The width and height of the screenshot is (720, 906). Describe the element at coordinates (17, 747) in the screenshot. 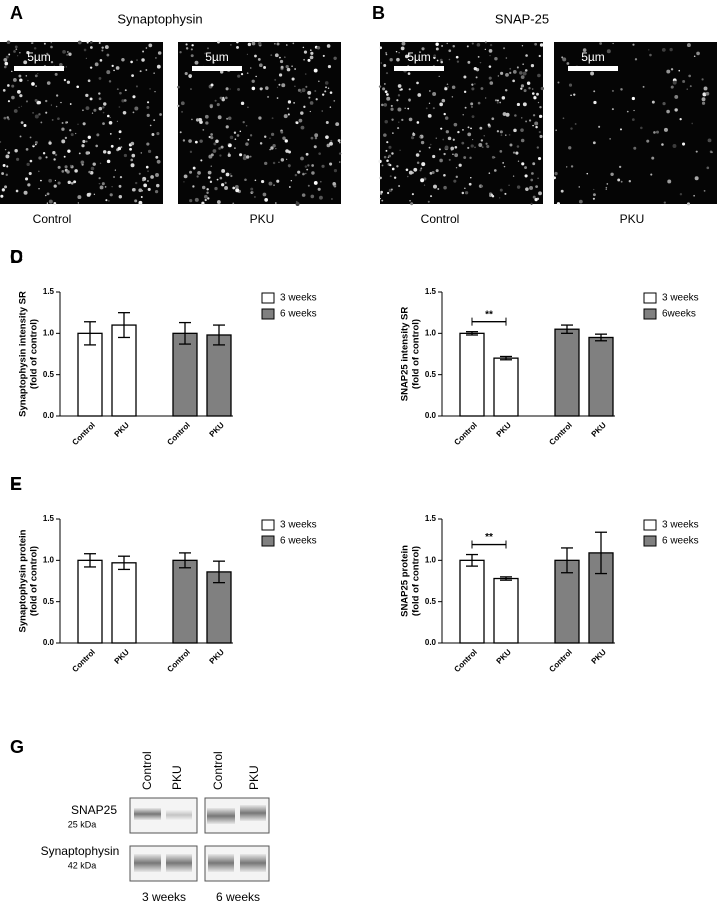

I see `panel-label: G` at that location.